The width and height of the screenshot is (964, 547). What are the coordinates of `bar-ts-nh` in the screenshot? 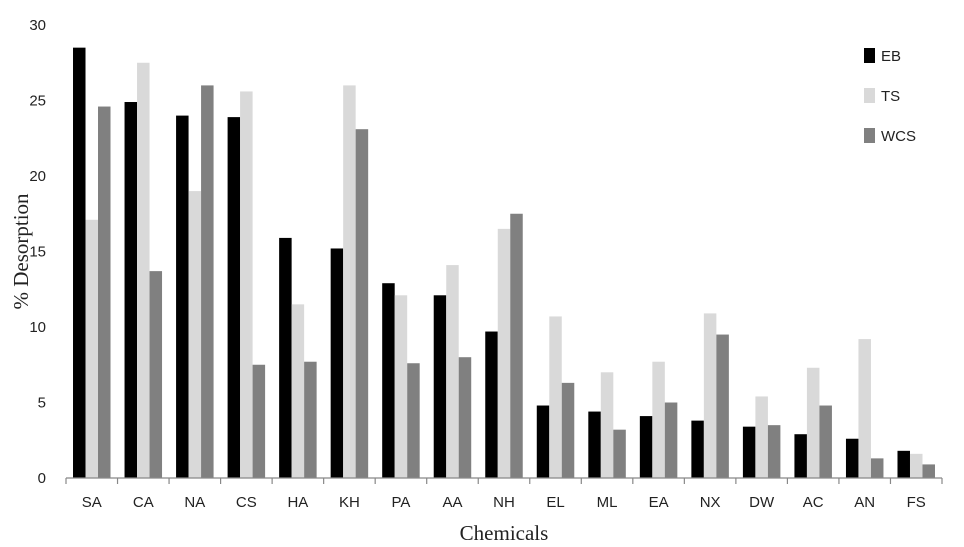 It's located at (504, 353).